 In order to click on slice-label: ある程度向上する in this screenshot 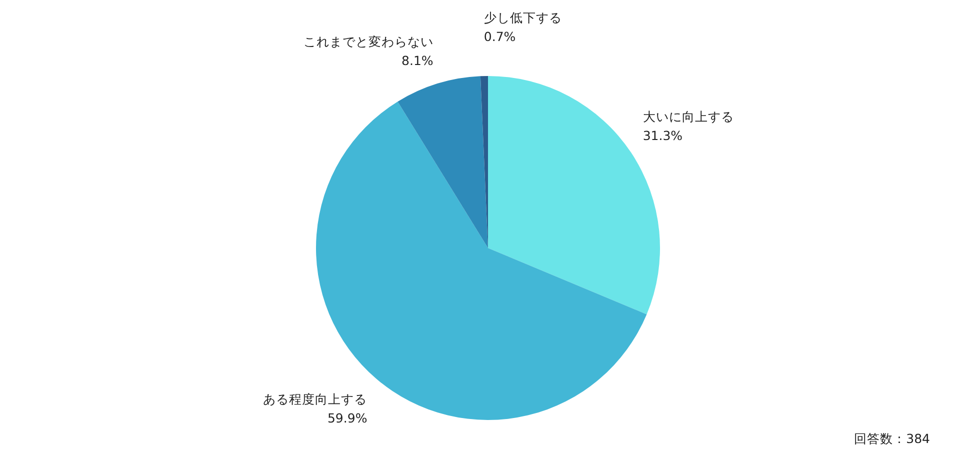, I will do `click(315, 398)`.